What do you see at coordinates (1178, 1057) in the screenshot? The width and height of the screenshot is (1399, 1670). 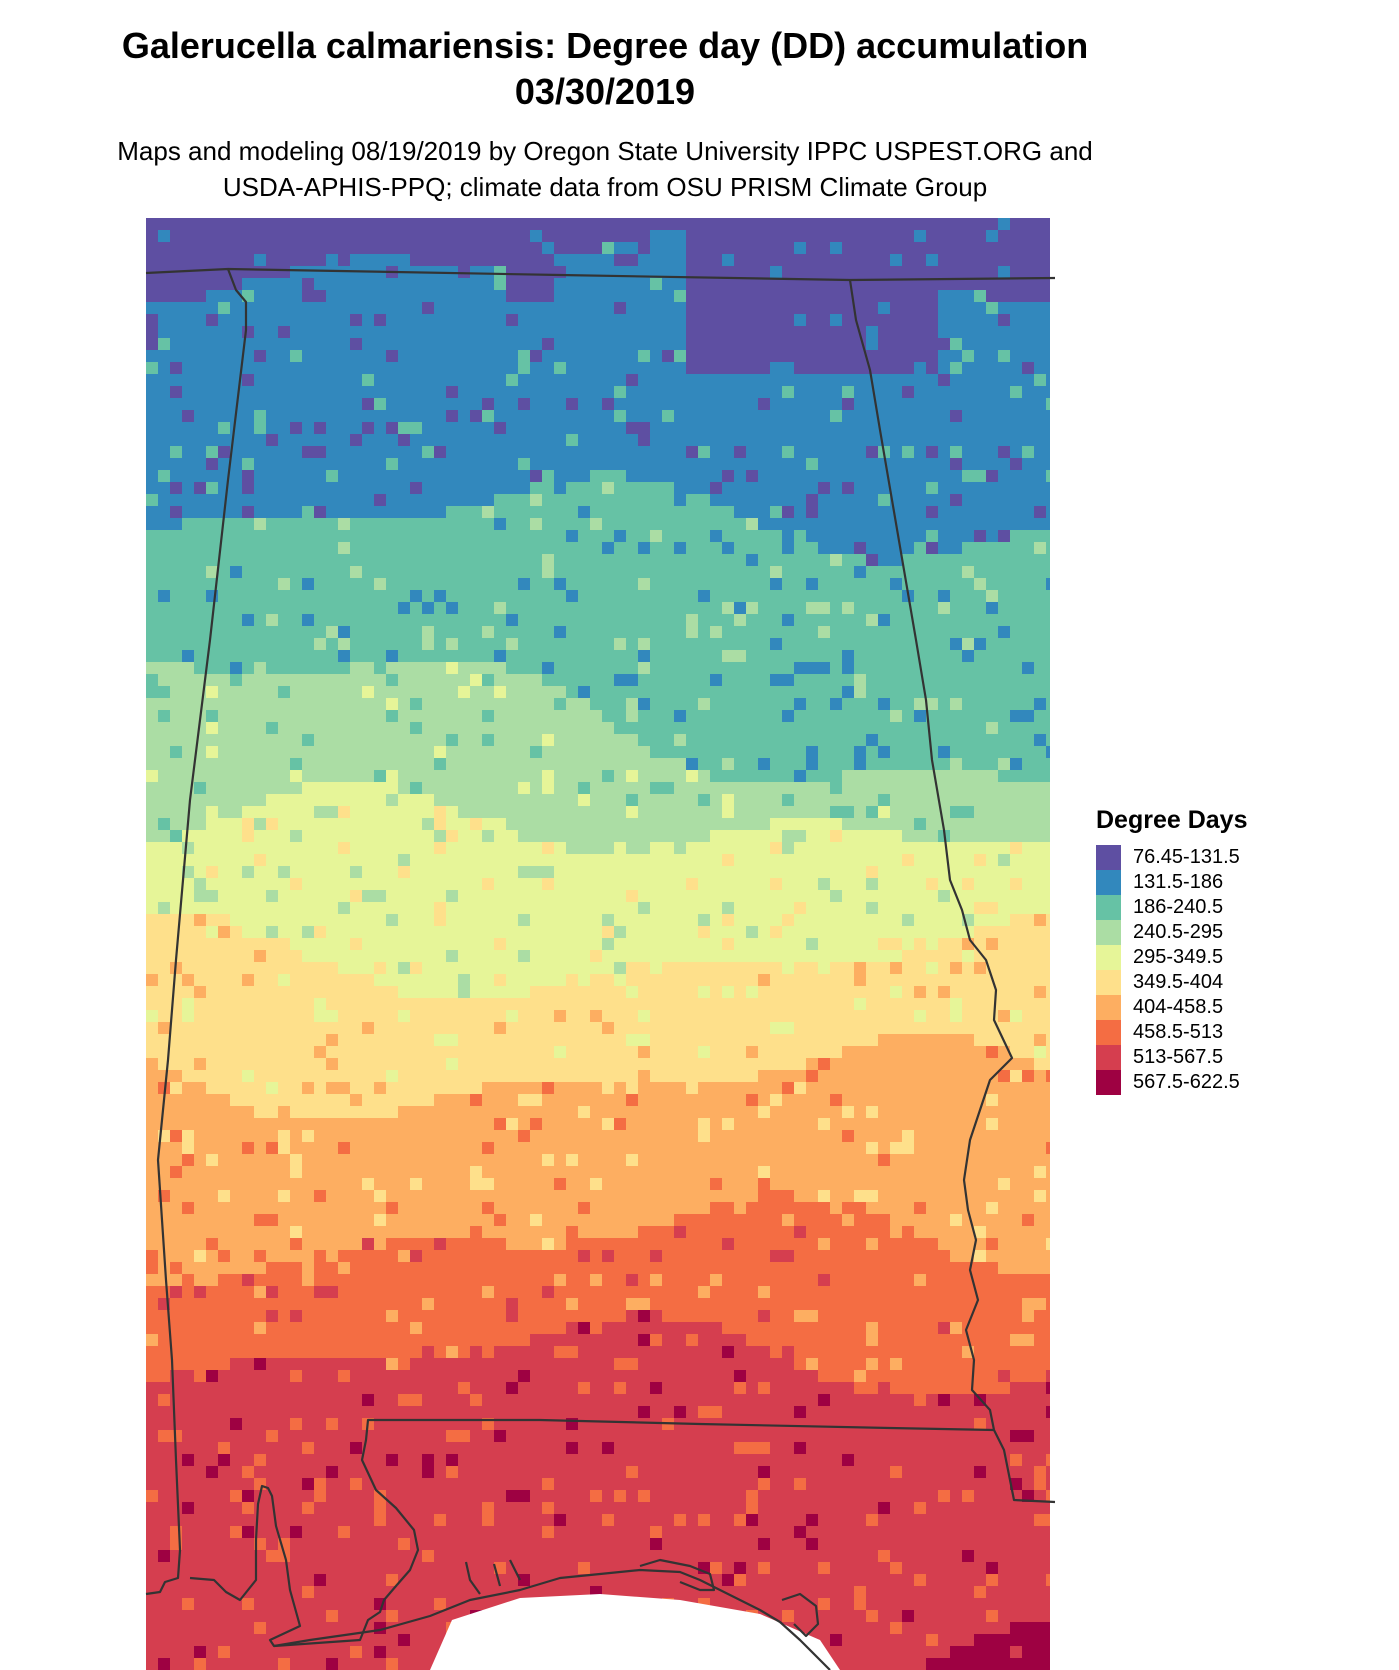 I see `legend-label: 513-567.5` at bounding box center [1178, 1057].